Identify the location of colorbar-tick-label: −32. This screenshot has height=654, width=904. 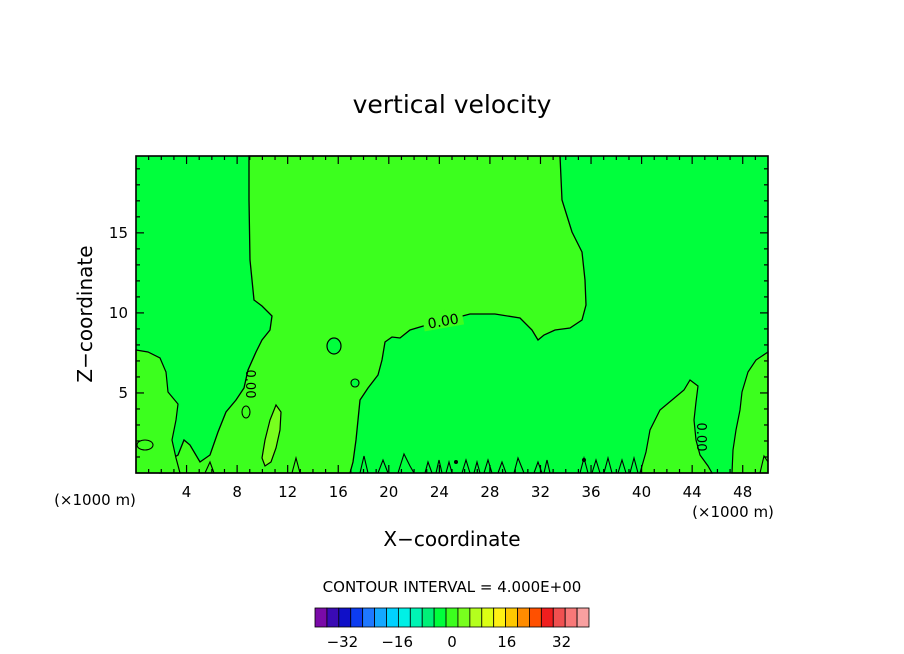
(343, 642).